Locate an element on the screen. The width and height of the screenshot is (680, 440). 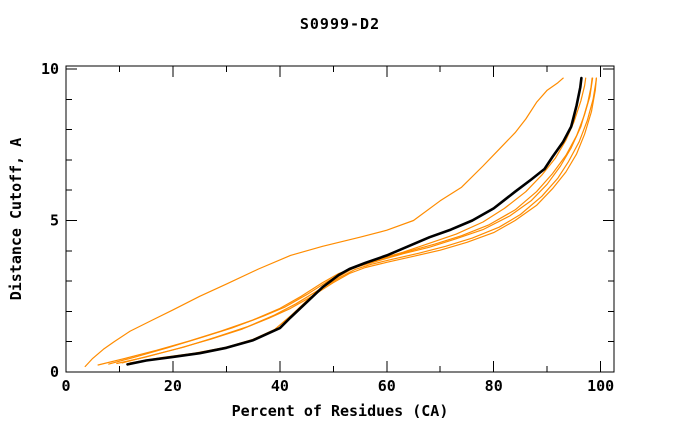
x-tick-label: 40 is located at coordinates (280, 386).